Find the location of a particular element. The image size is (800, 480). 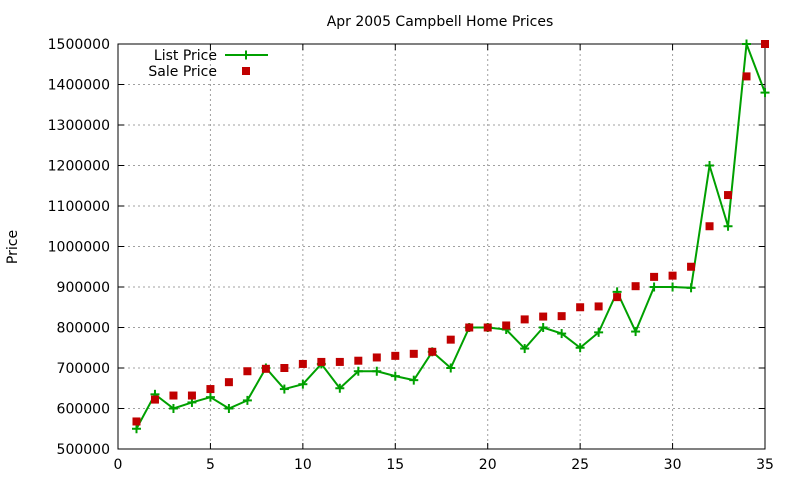

x-tick-label: 10 is located at coordinates (303, 465).